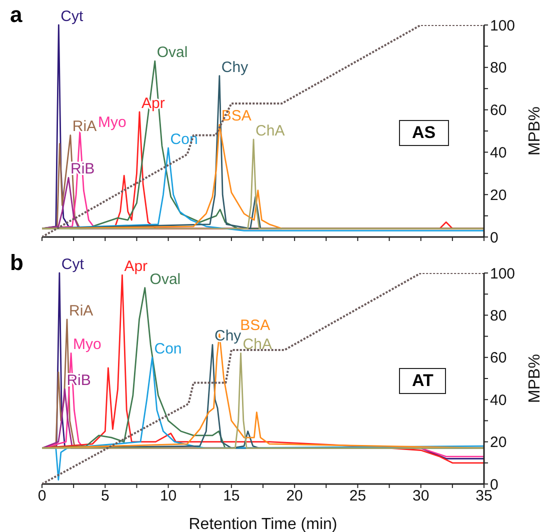 The height and width of the screenshot is (532, 541). Describe the element at coordinates (263, 524) in the screenshot. I see `x-axis-title: Retention Time (min)` at that location.